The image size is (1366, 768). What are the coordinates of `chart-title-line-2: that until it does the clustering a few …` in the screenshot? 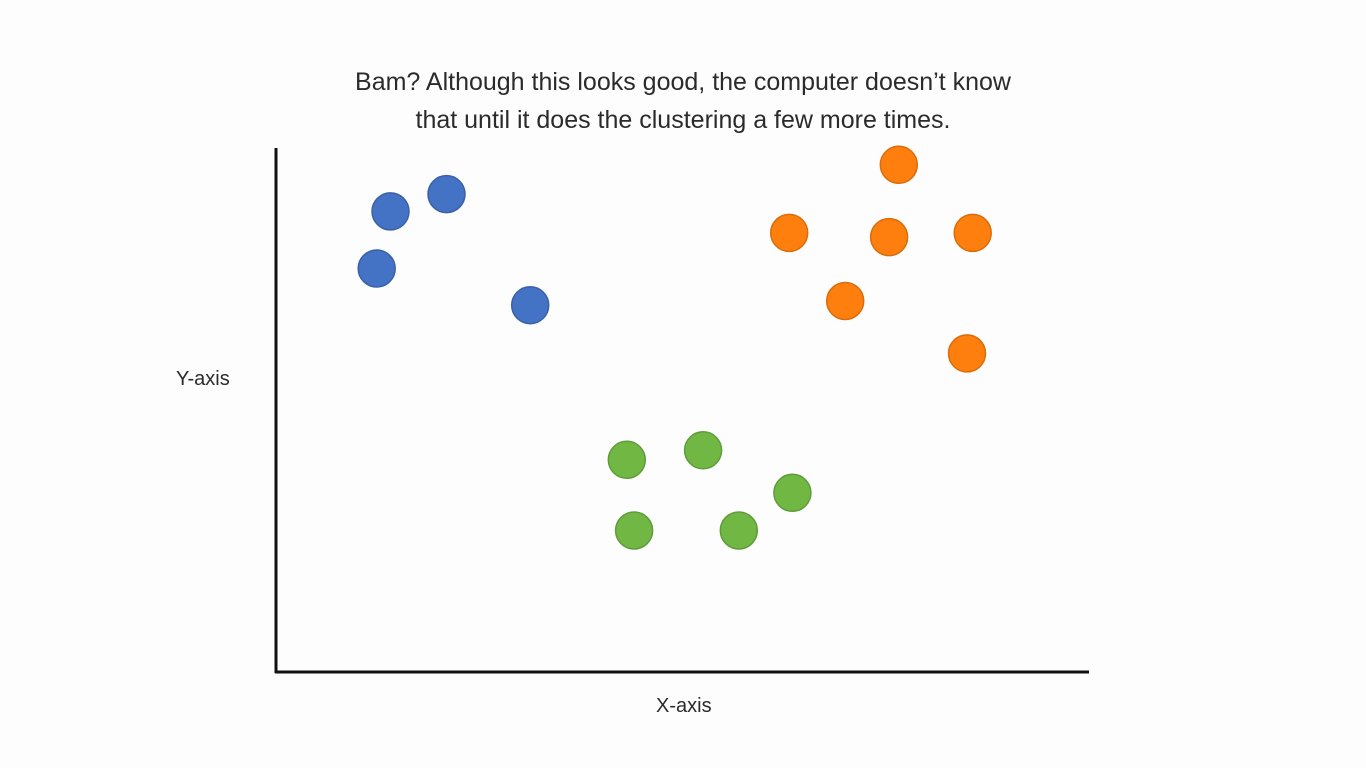 It's located at (683, 120).